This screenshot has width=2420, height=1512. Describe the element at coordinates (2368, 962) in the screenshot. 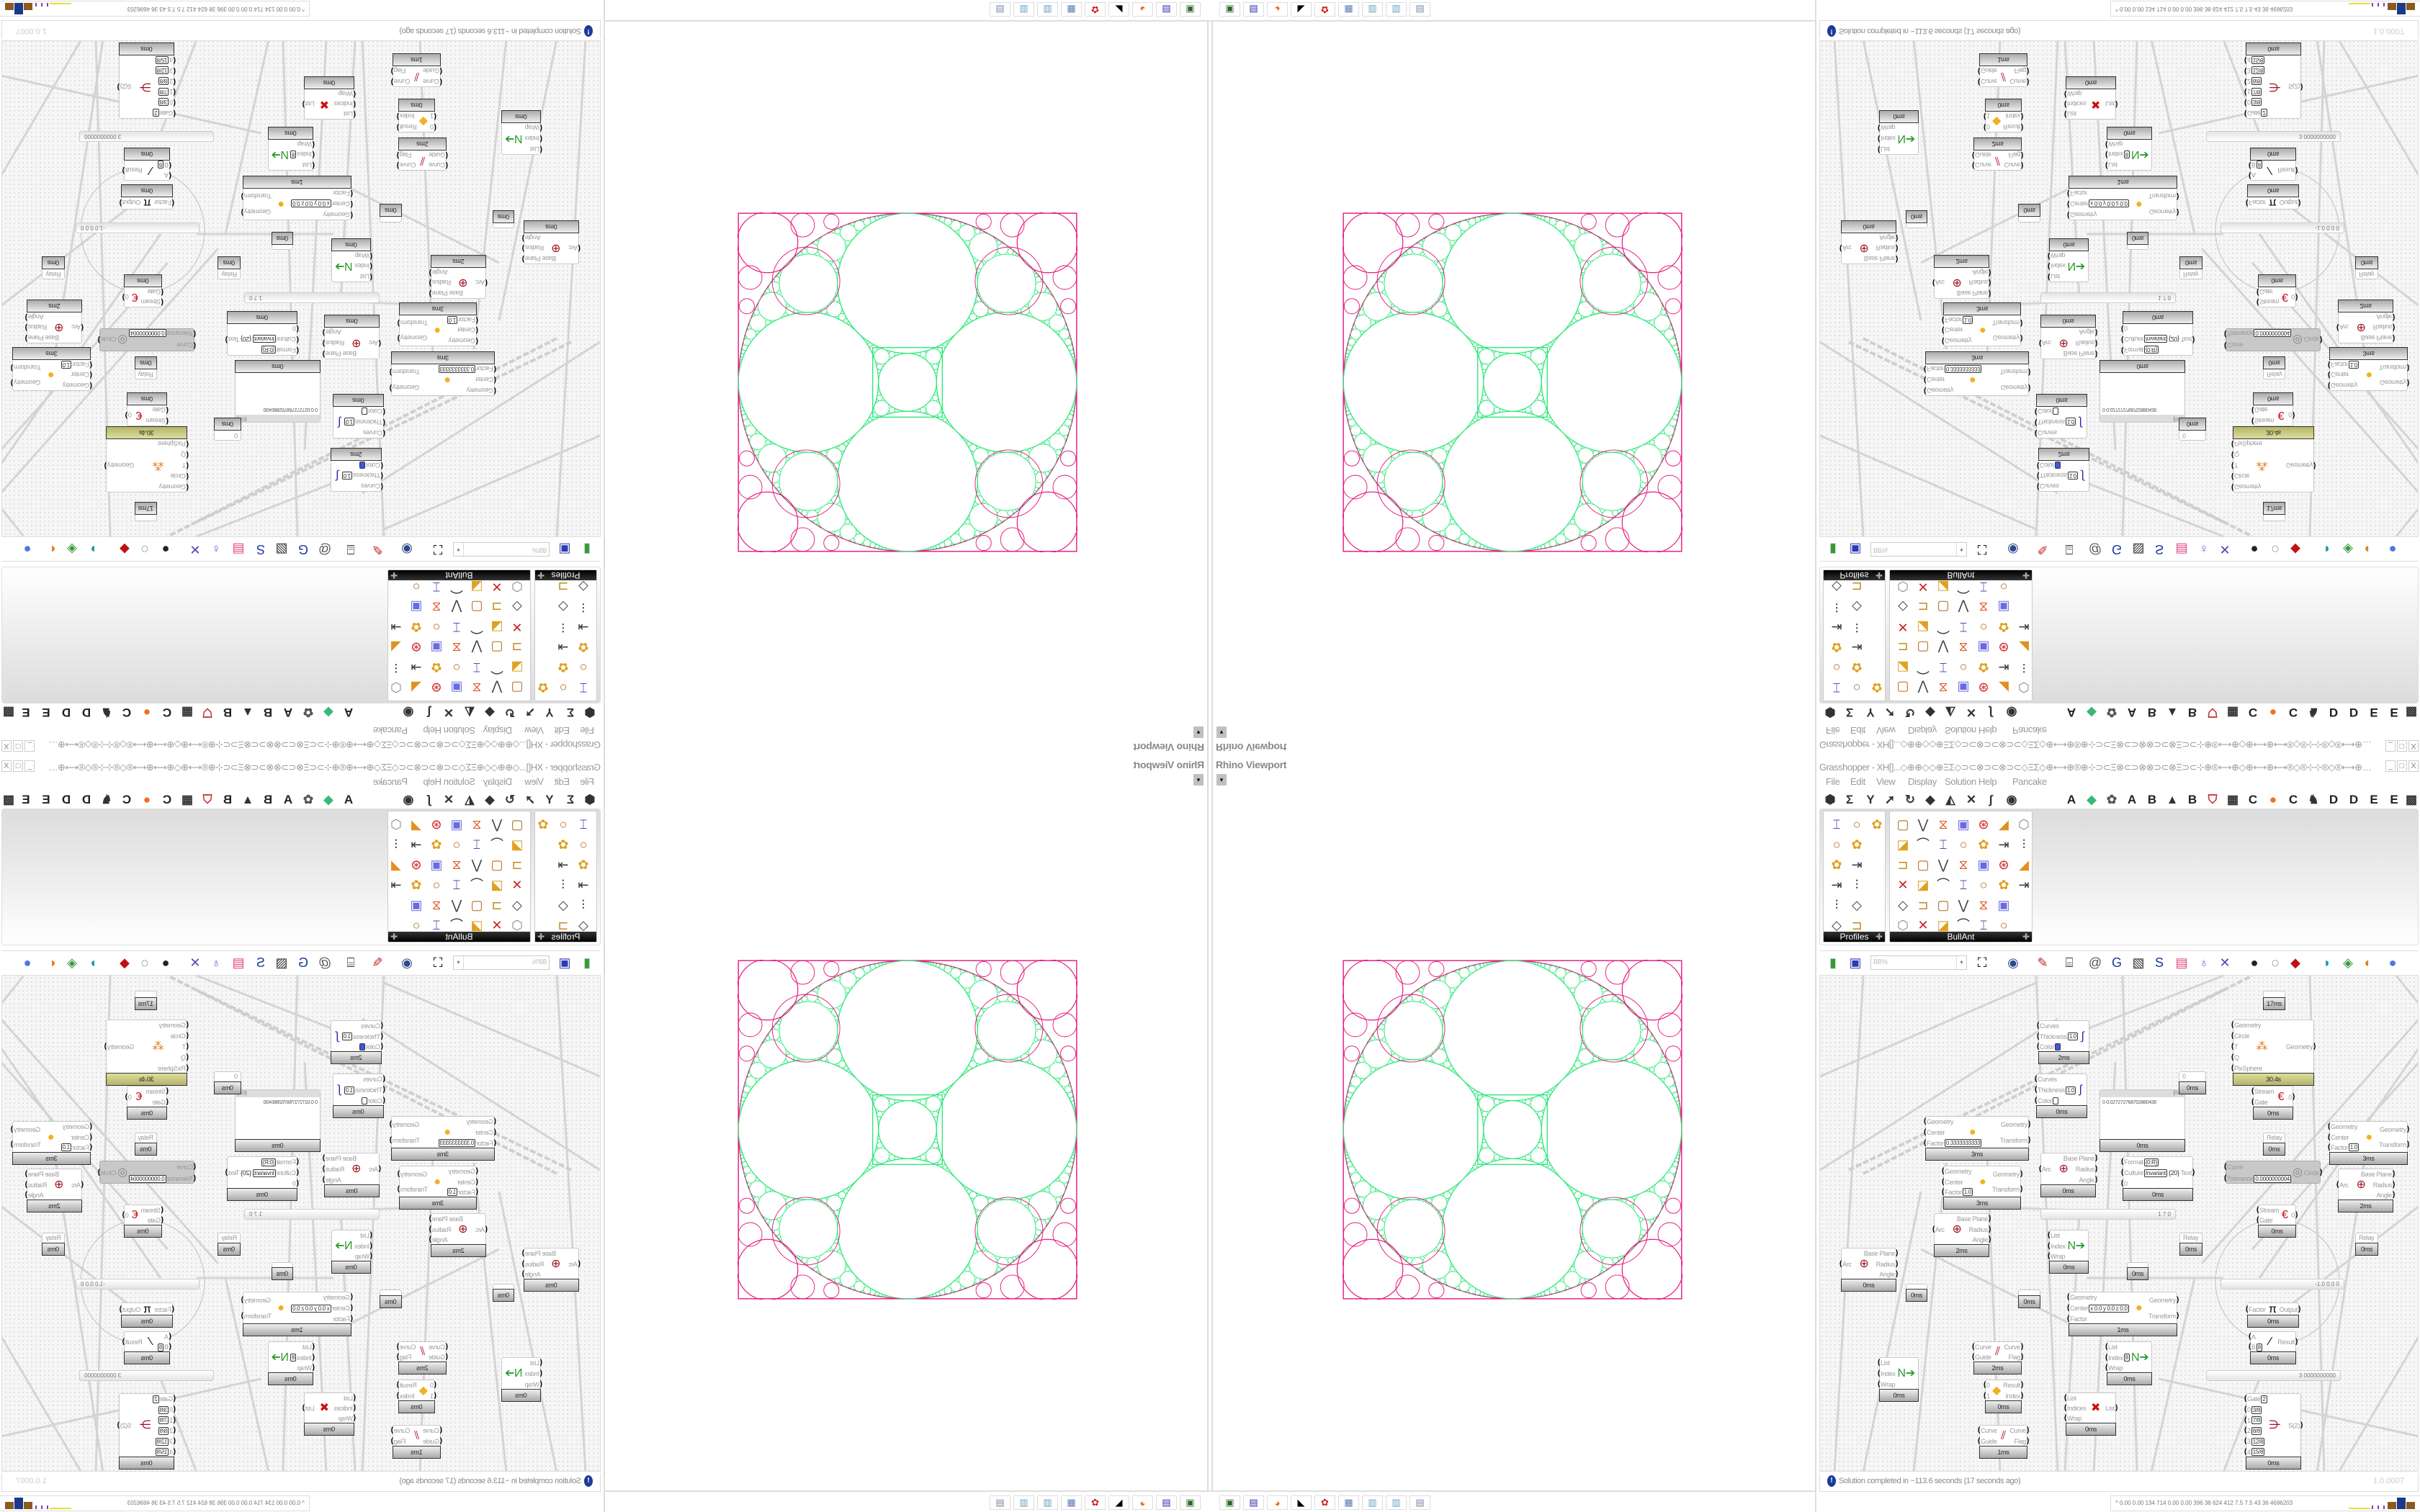

I see `orange-sphere-icon: ◐` at that location.